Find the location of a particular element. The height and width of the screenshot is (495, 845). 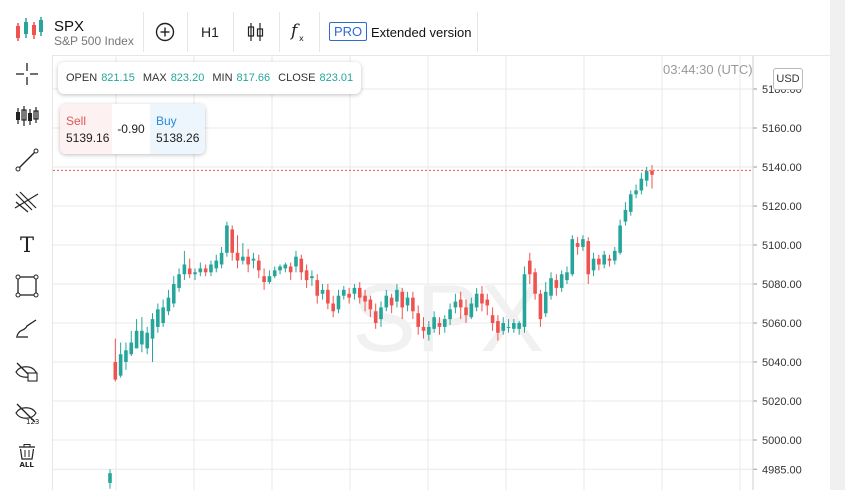

sell-button: Sell 5139.16 is located at coordinates (86, 129).